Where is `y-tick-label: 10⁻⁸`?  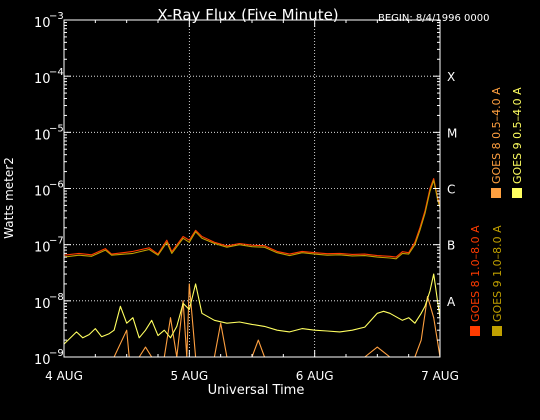
y-tick-label: 10⁻⁸ is located at coordinates (49, 302).